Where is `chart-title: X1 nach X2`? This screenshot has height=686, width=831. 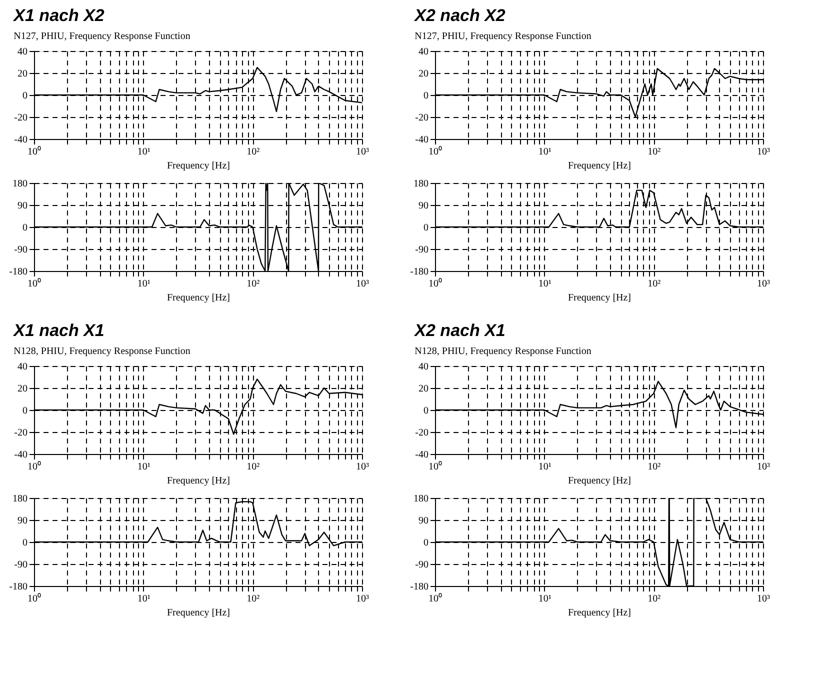
chart-title: X1 nach X2 is located at coordinates (58, 15).